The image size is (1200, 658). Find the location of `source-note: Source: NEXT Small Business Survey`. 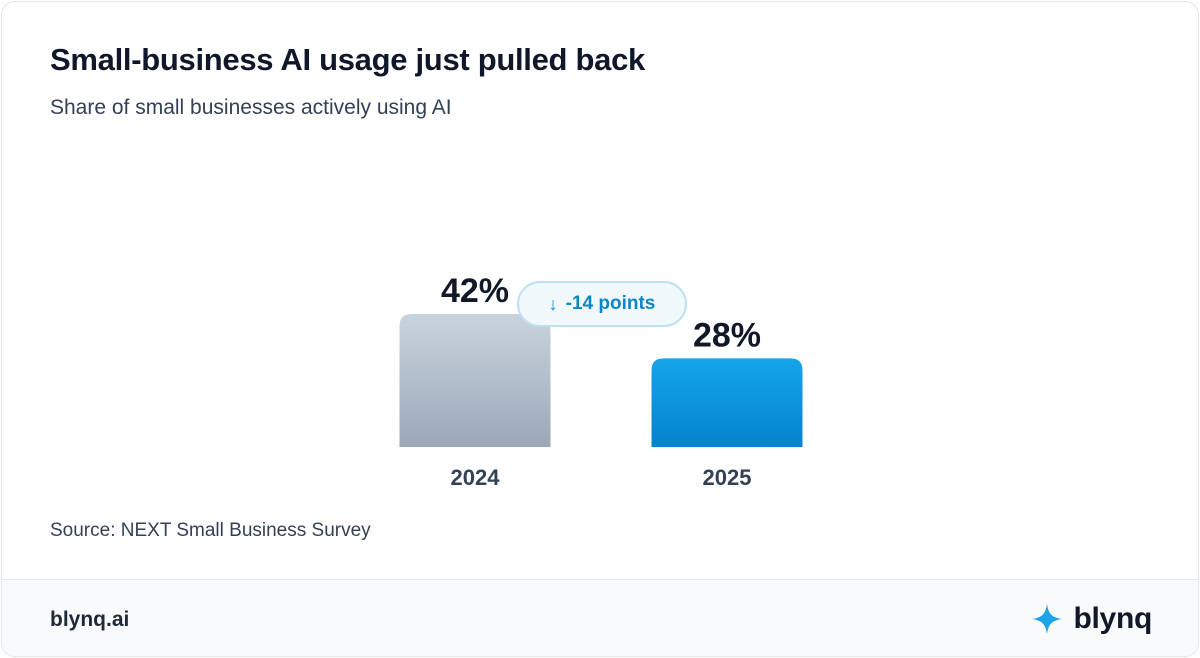

source-note: Source: NEXT Small Business Survey is located at coordinates (210, 530).